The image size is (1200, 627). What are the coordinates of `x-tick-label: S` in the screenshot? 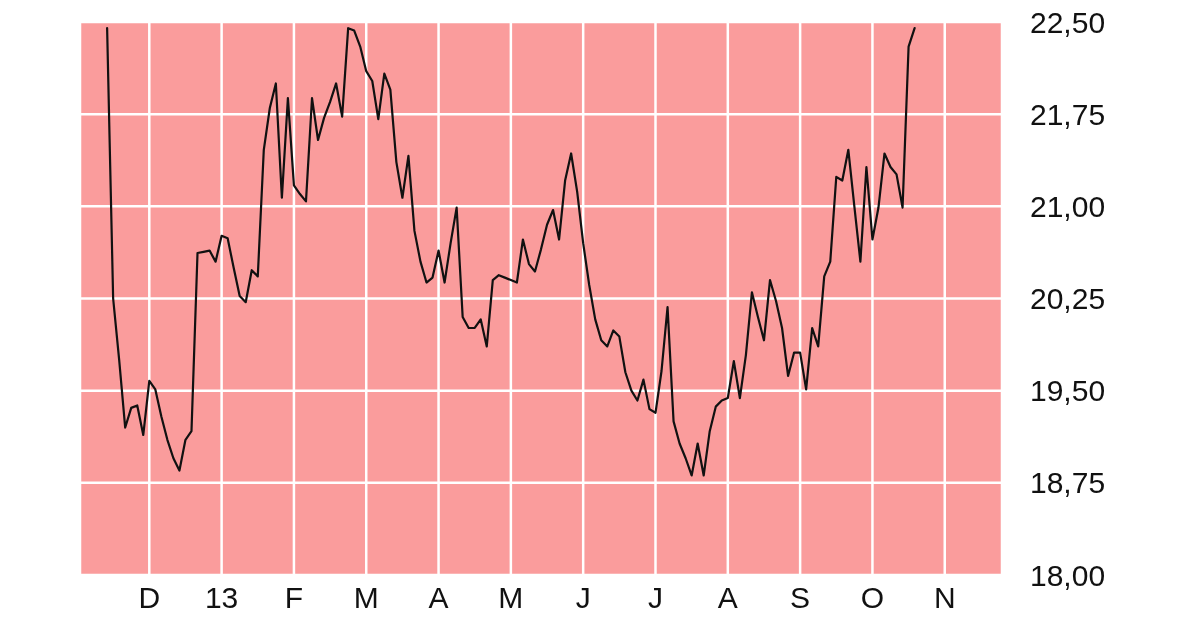 It's located at (800, 598).